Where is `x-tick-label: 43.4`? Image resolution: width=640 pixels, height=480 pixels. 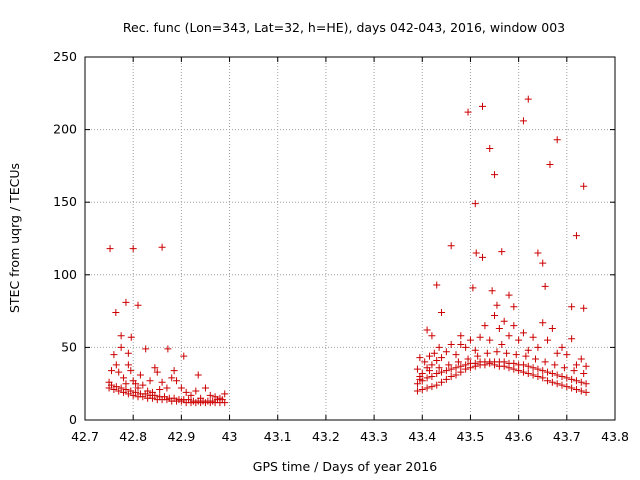 x-tick-label: 43.4 is located at coordinates (422, 436).